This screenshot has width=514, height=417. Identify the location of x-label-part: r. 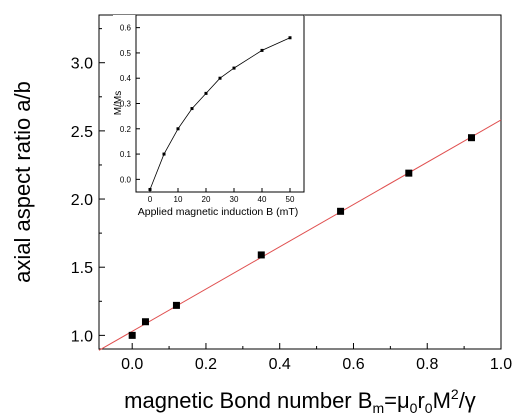
(420, 400).